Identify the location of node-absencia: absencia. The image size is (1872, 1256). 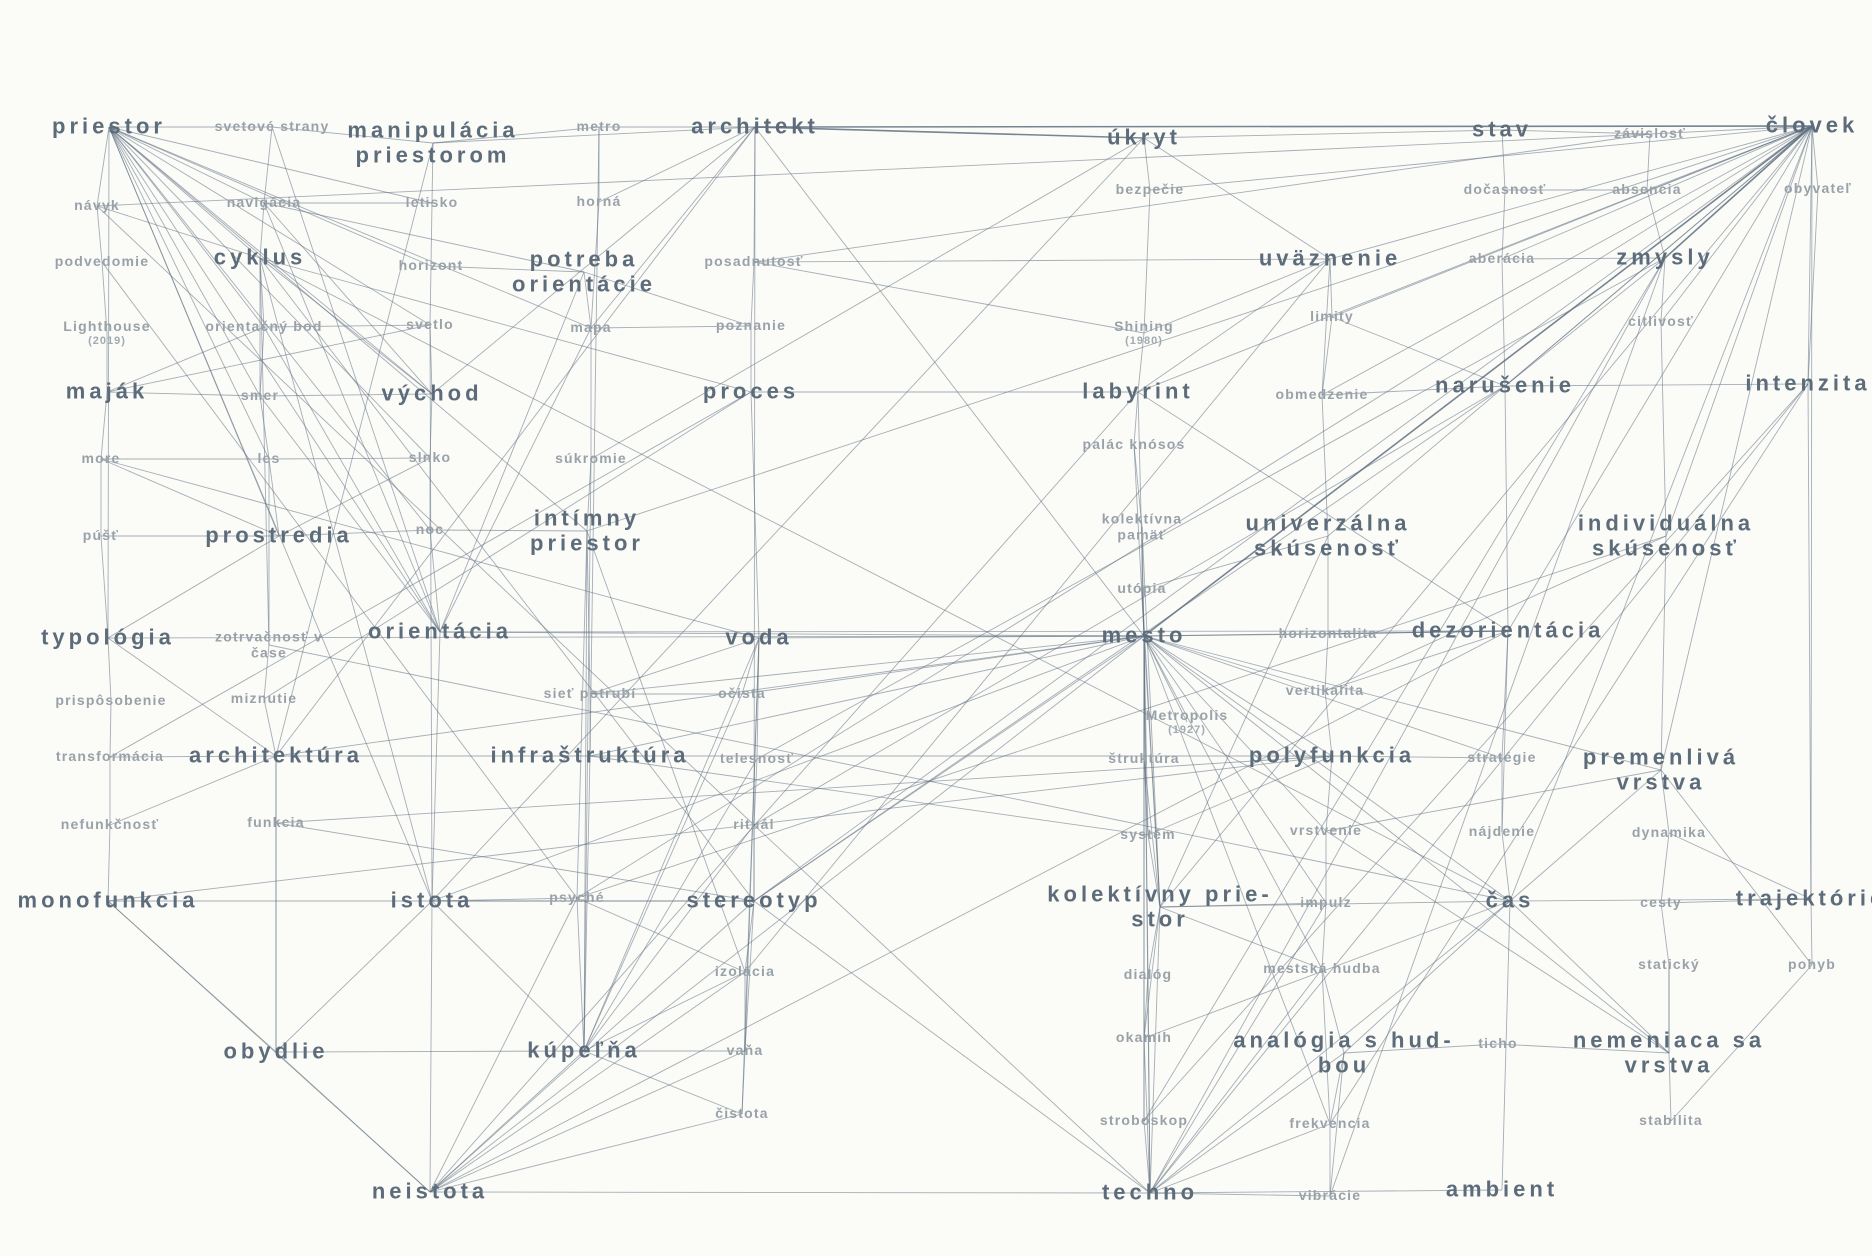
(1647, 189).